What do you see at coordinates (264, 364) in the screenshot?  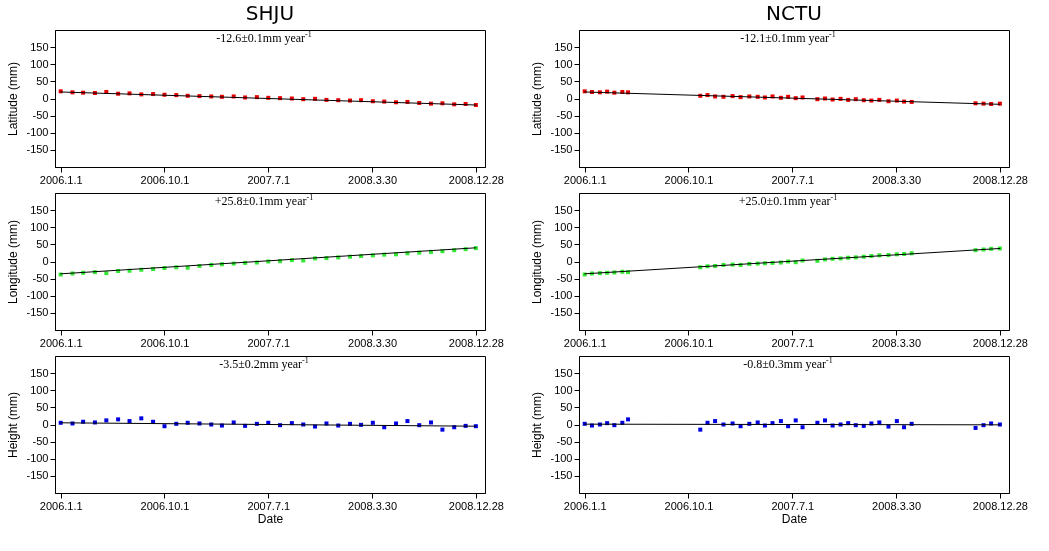 I see `annotation: -3.5±0.2mm year$^{-1}$` at bounding box center [264, 364].